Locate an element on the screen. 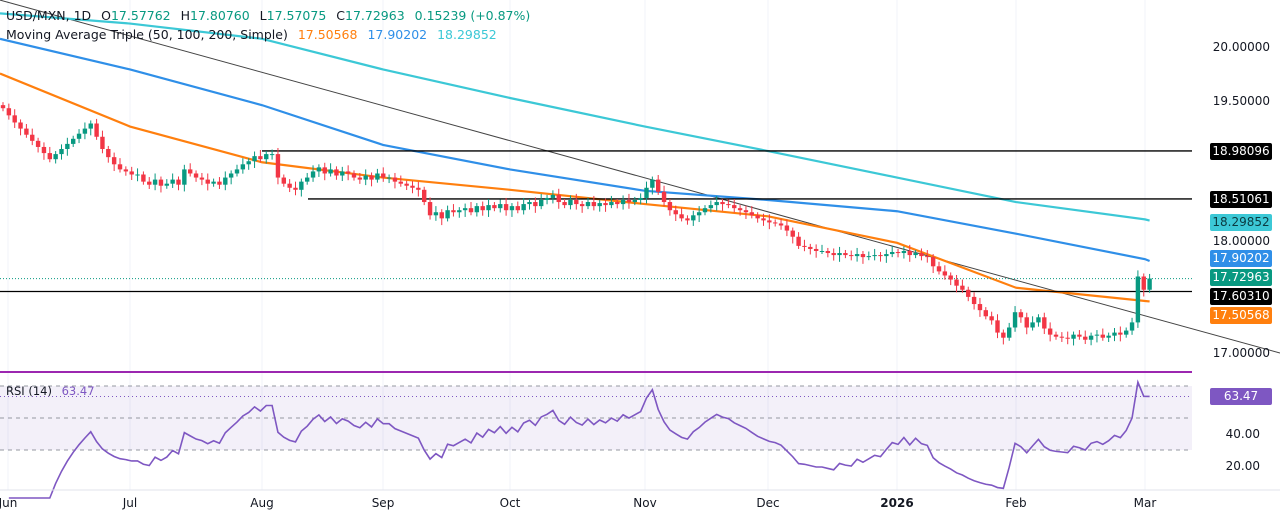 Image resolution: width=1280 pixels, height=518 pixels. last-price-tag: 17.72963 is located at coordinates (1241, 277).